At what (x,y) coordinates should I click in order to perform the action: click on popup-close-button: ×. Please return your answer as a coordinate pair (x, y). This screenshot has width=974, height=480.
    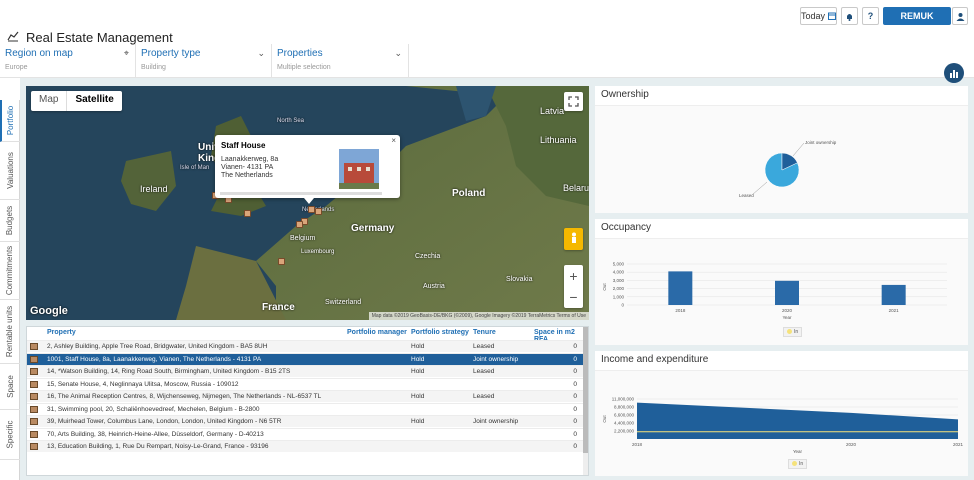
    Looking at the image, I should click on (393, 140).